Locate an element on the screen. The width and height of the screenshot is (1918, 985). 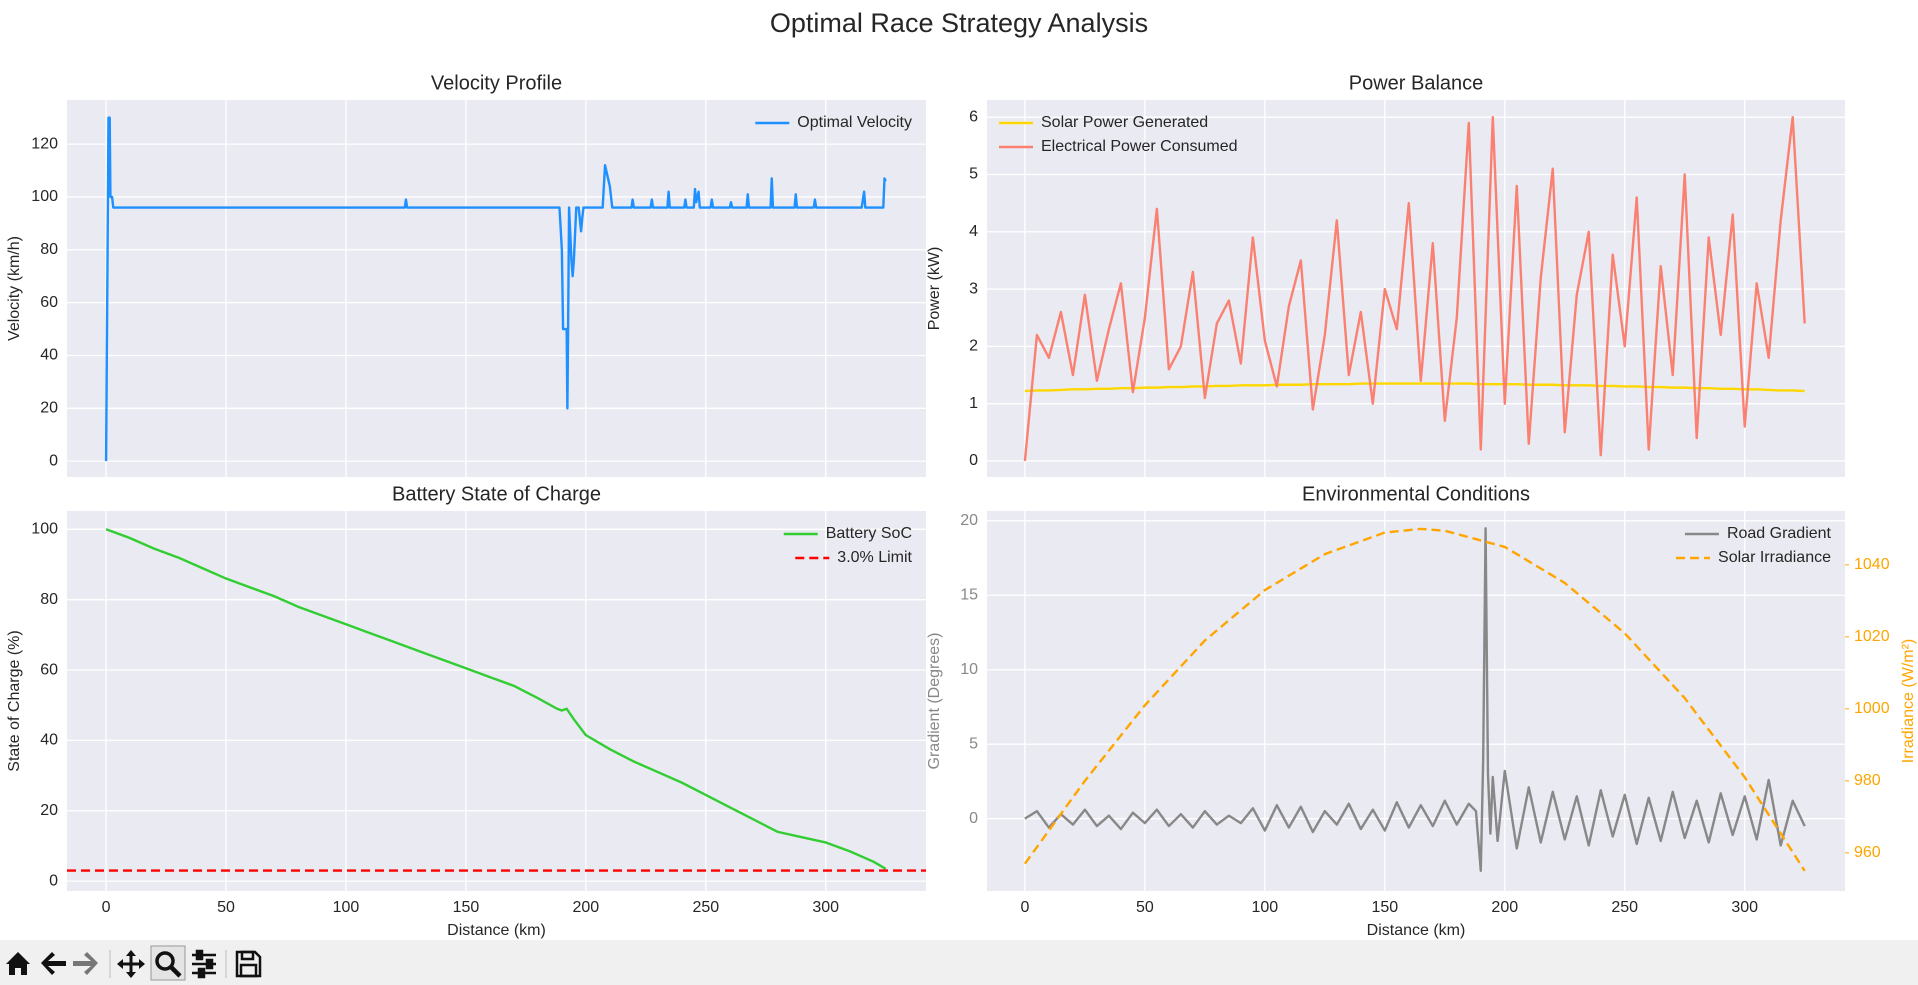
y-tick-label: 120 is located at coordinates (44, 143).